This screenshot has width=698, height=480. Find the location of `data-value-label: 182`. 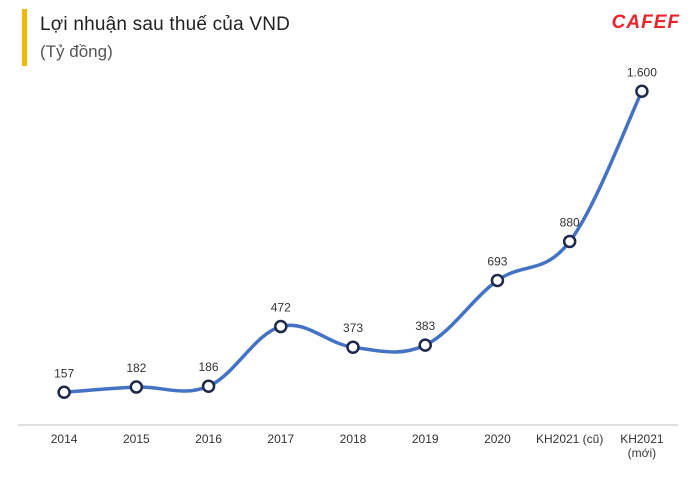

data-value-label: 182 is located at coordinates (136, 368).